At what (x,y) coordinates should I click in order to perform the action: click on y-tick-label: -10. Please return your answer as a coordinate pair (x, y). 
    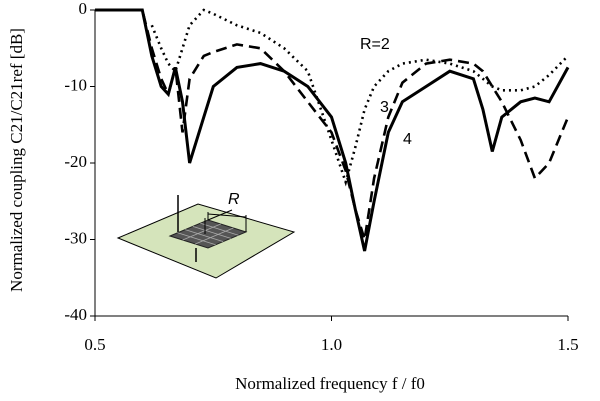
    Looking at the image, I should click on (75, 84).